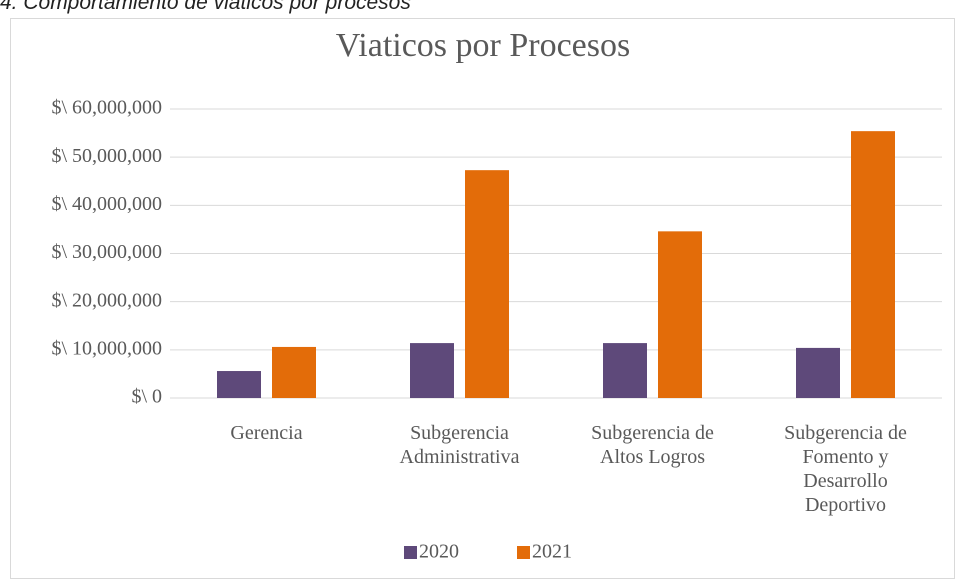  What do you see at coordinates (106, 348) in the screenshot?
I see `y-tick-label: $\ 10,000,000` at bounding box center [106, 348].